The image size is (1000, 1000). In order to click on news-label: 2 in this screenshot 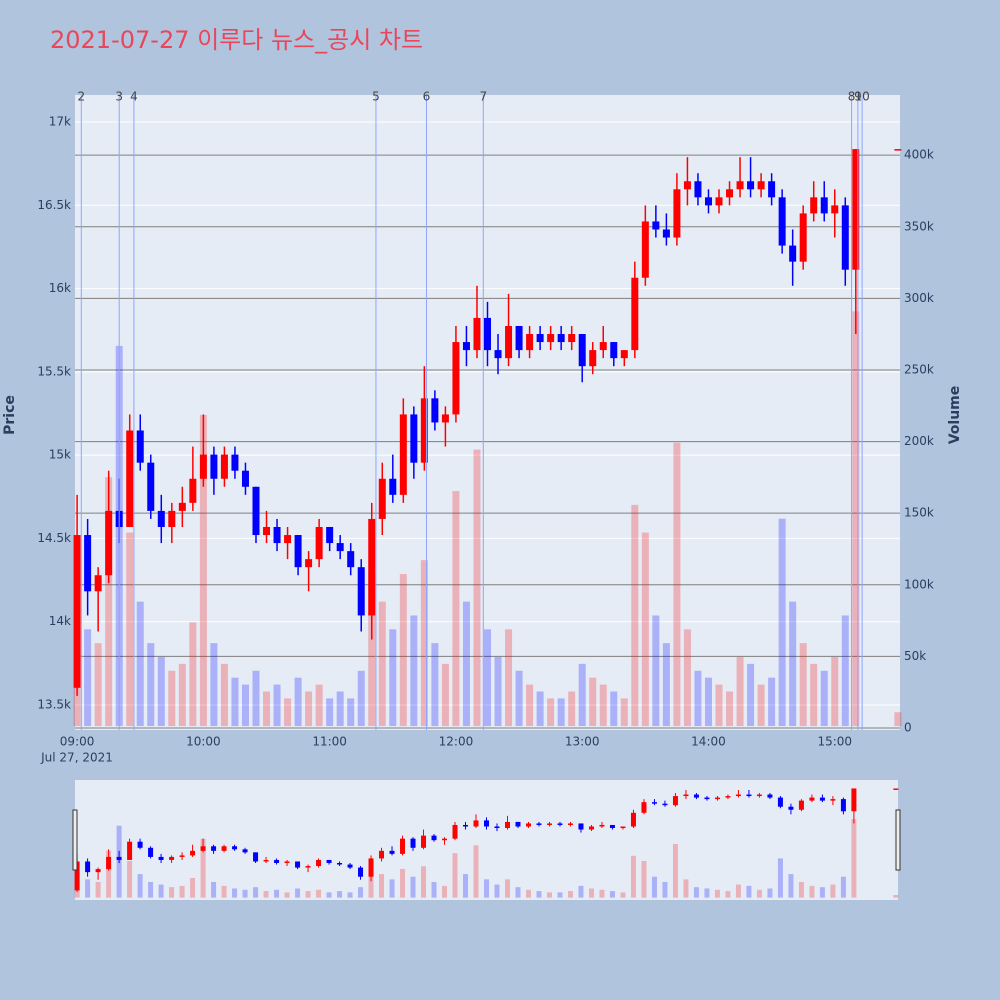, I will do `click(81, 97)`.